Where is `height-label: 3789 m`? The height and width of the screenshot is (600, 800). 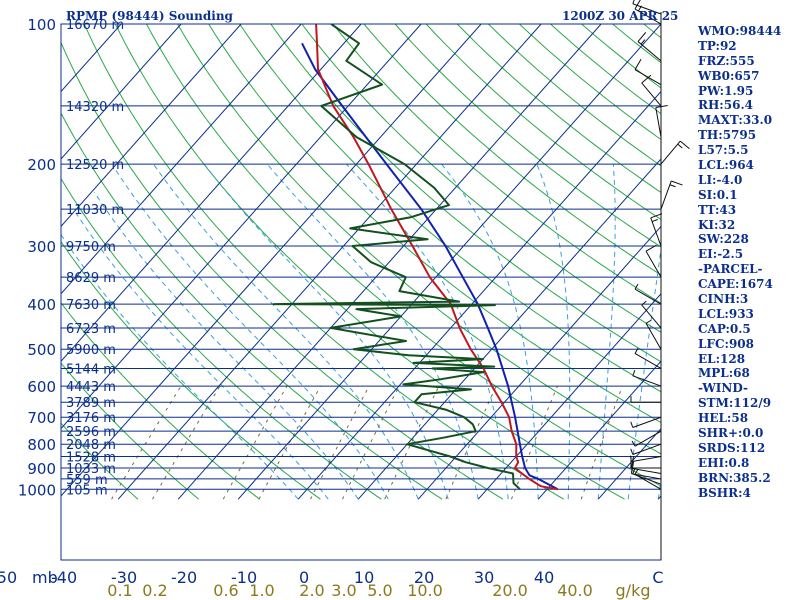 height-label: 3789 m is located at coordinates (91, 403).